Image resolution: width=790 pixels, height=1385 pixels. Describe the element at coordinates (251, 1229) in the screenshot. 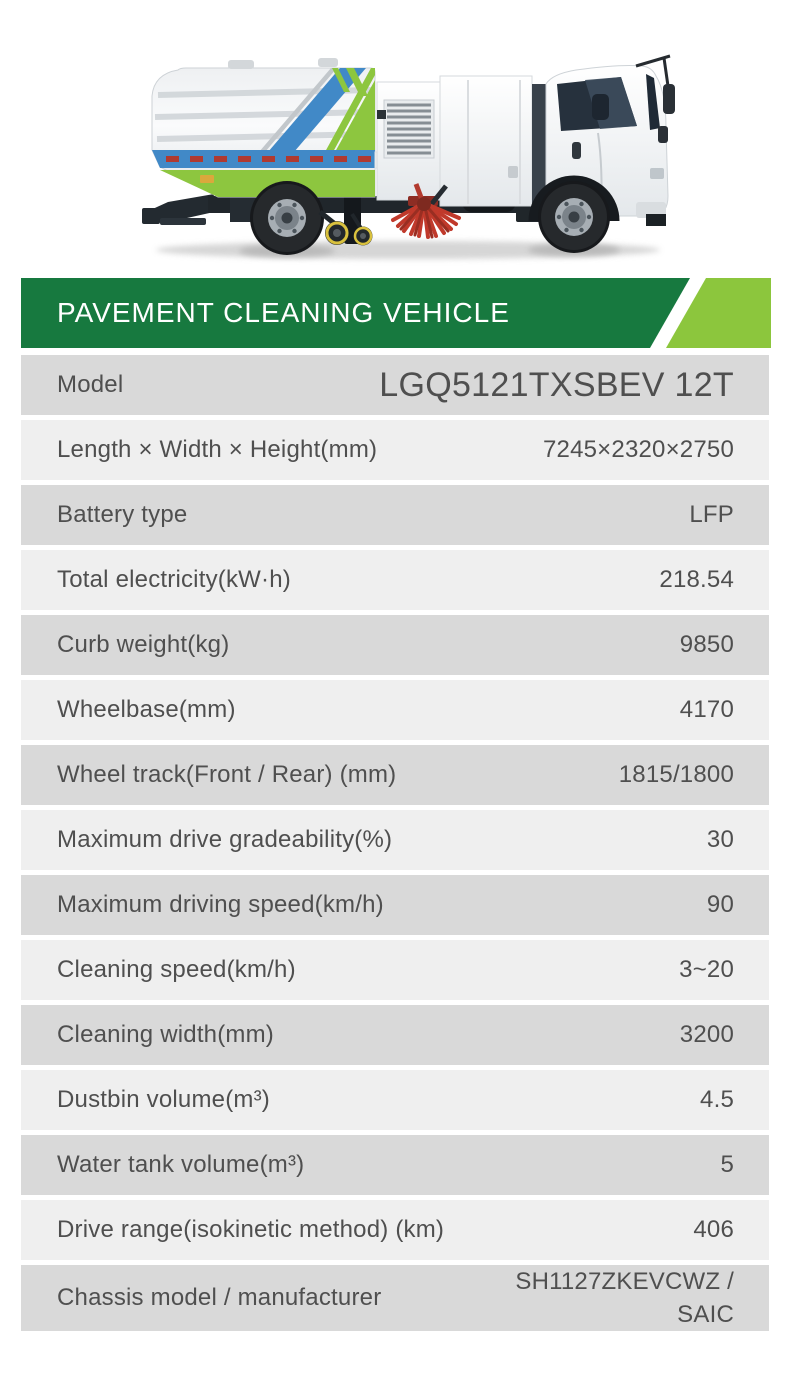

I see `spec-label: Drive range(isokinetic method) (km)` at that location.